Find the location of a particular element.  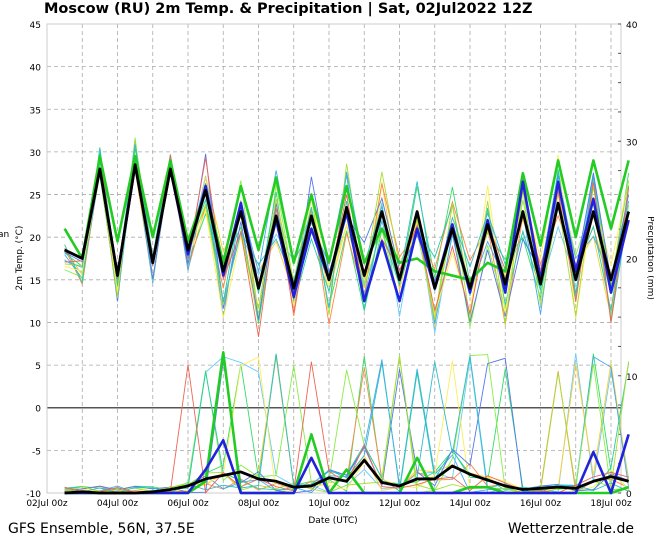

x-axis-label: Date (UTC) is located at coordinates (332, 521).